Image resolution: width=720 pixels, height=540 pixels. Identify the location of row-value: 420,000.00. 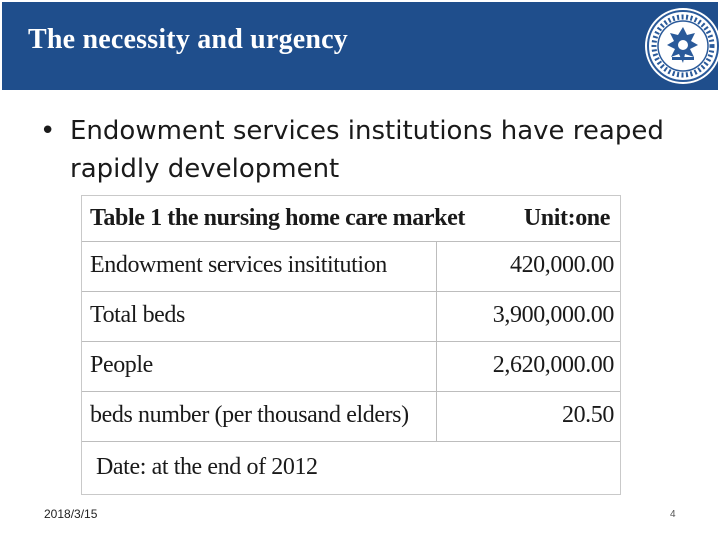
(561, 265).